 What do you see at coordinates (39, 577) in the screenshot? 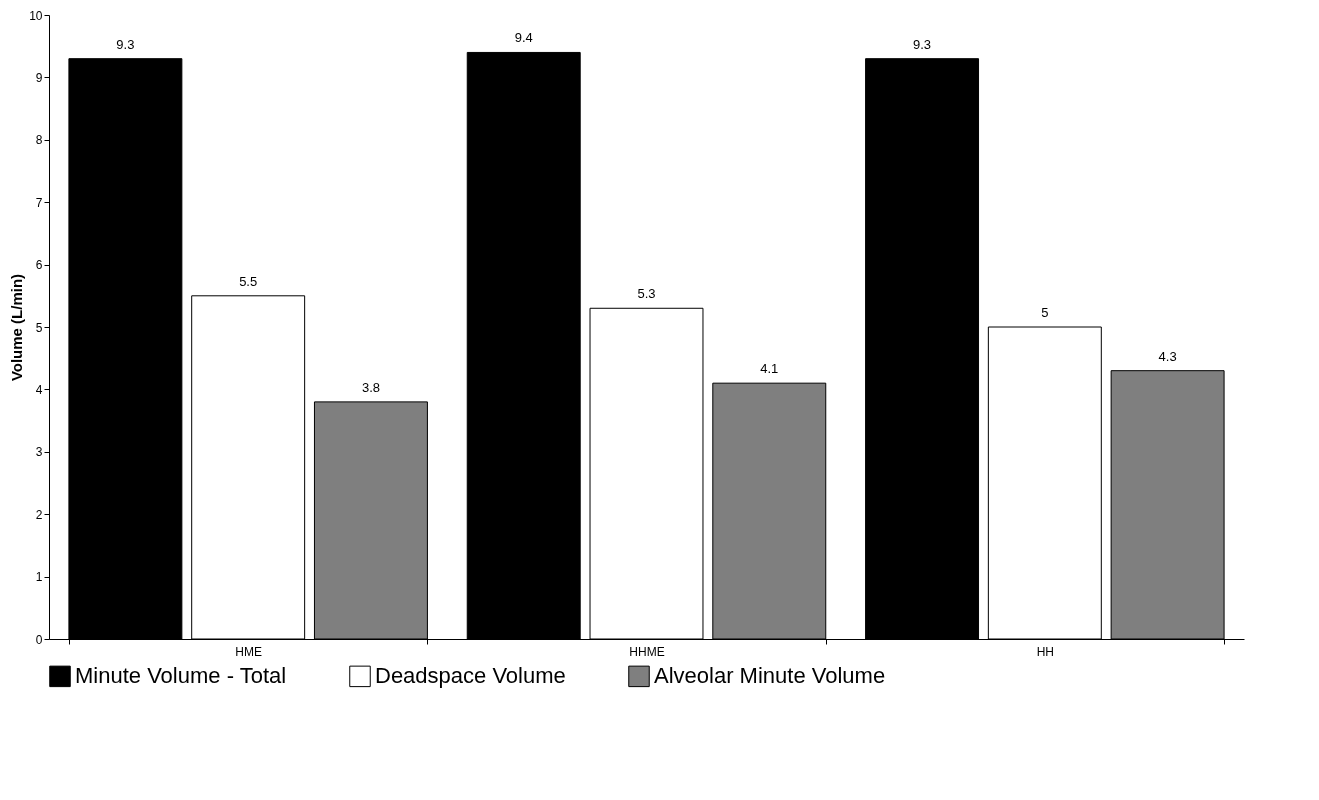
I see `y-tick-label: 1` at bounding box center [39, 577].